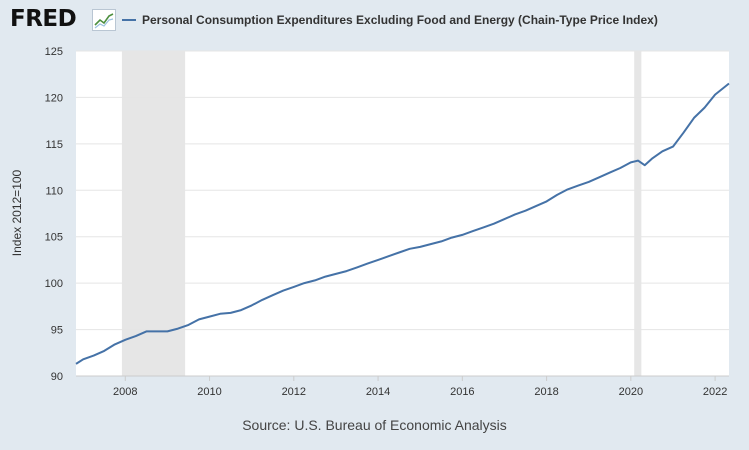  What do you see at coordinates (462, 392) in the screenshot?
I see `x-tick-label: 2016` at bounding box center [462, 392].